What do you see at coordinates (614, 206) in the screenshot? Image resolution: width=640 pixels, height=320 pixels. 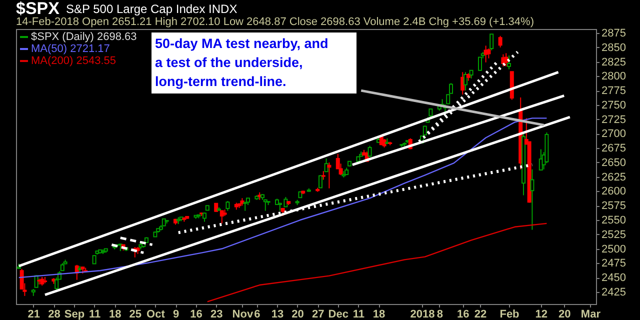 I see `y-tick-label: 2575` at bounding box center [614, 206].